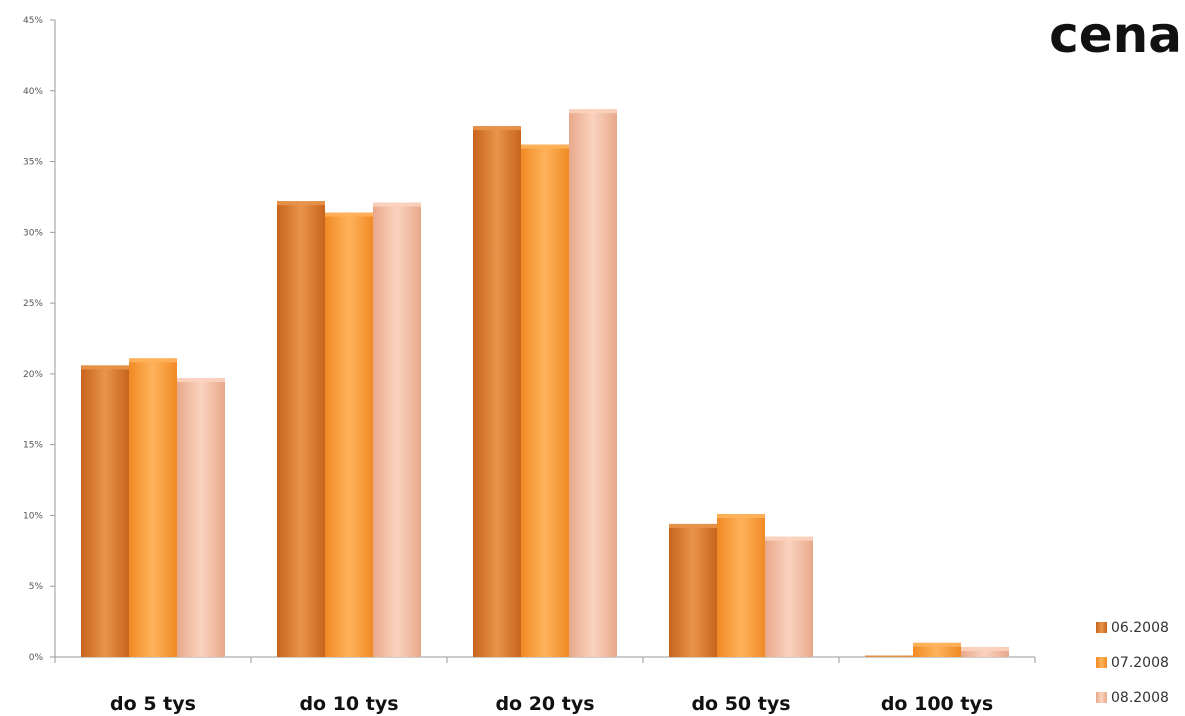 Image resolution: width=1185 pixels, height=716 pixels. What do you see at coordinates (1140, 698) in the screenshot?
I see `legend-label: 08.2008` at bounding box center [1140, 698].